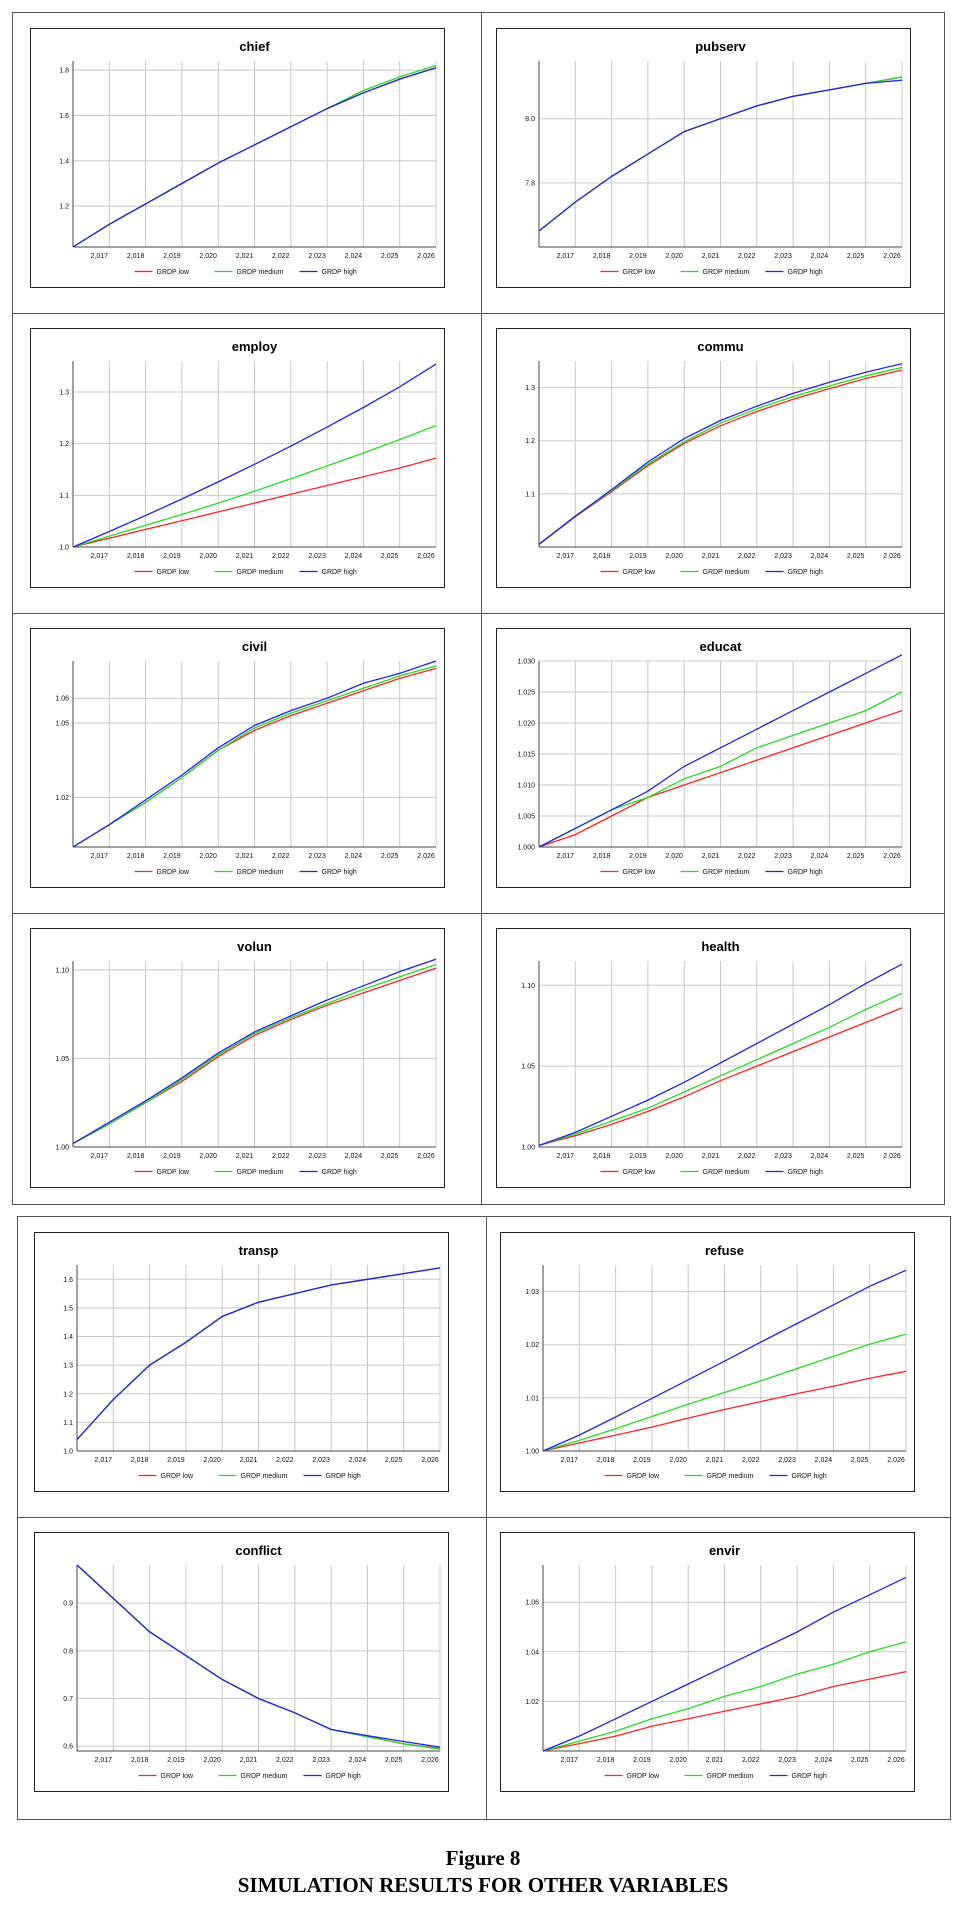 The width and height of the screenshot is (966, 1914). Describe the element at coordinates (254, 646) in the screenshot. I see `chart-title: civil` at that location.